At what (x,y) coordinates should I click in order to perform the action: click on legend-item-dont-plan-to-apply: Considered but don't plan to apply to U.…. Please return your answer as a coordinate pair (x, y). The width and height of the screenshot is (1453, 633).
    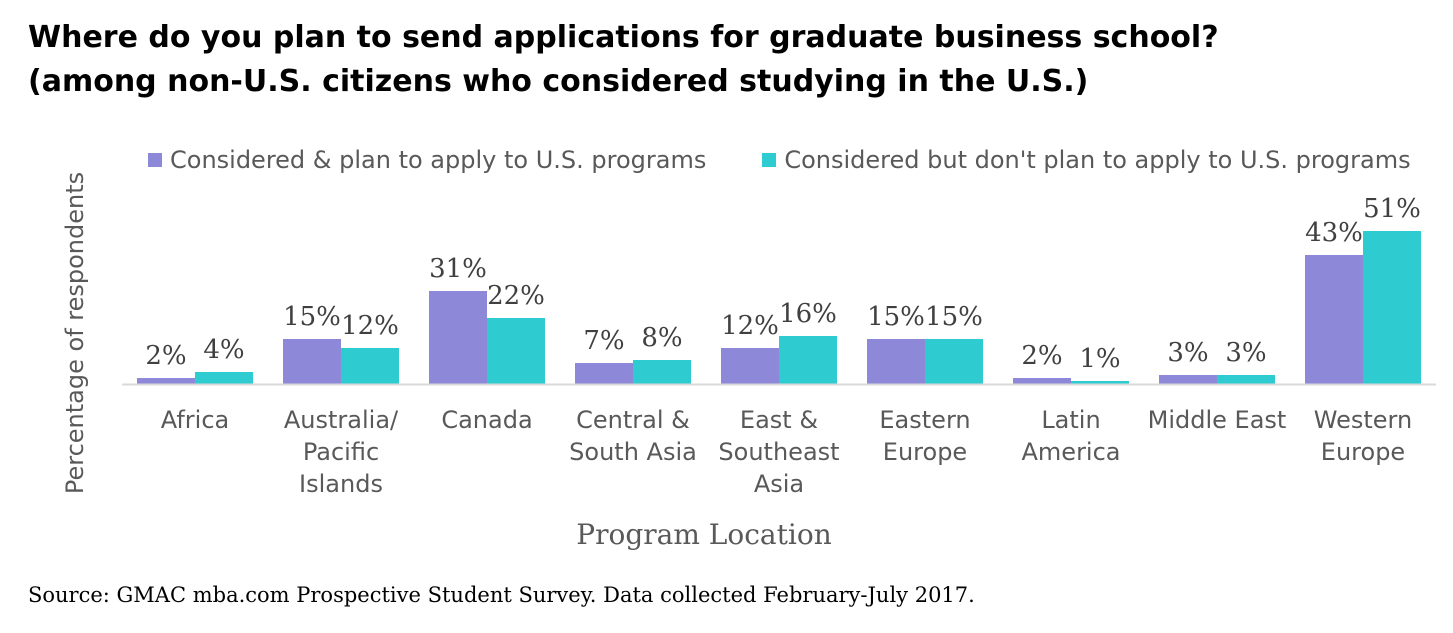
    Looking at the image, I should click on (1086, 160).